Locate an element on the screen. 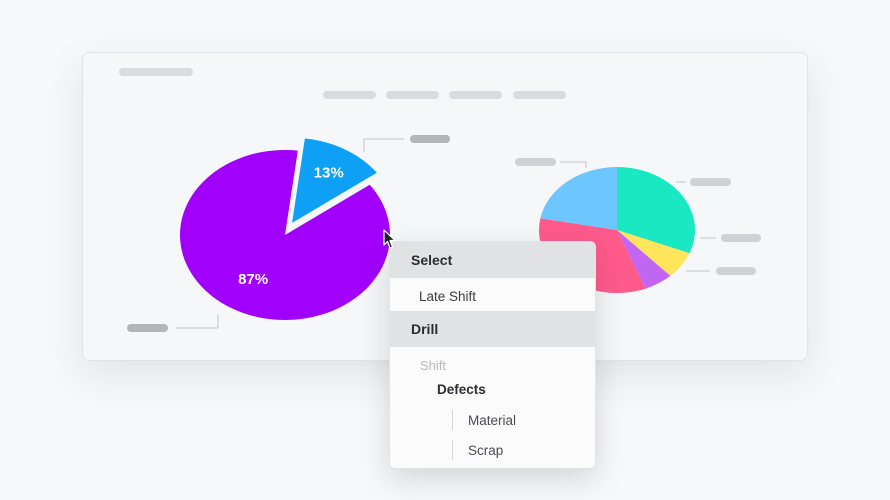  drill-option-label: Material is located at coordinates (492, 420).